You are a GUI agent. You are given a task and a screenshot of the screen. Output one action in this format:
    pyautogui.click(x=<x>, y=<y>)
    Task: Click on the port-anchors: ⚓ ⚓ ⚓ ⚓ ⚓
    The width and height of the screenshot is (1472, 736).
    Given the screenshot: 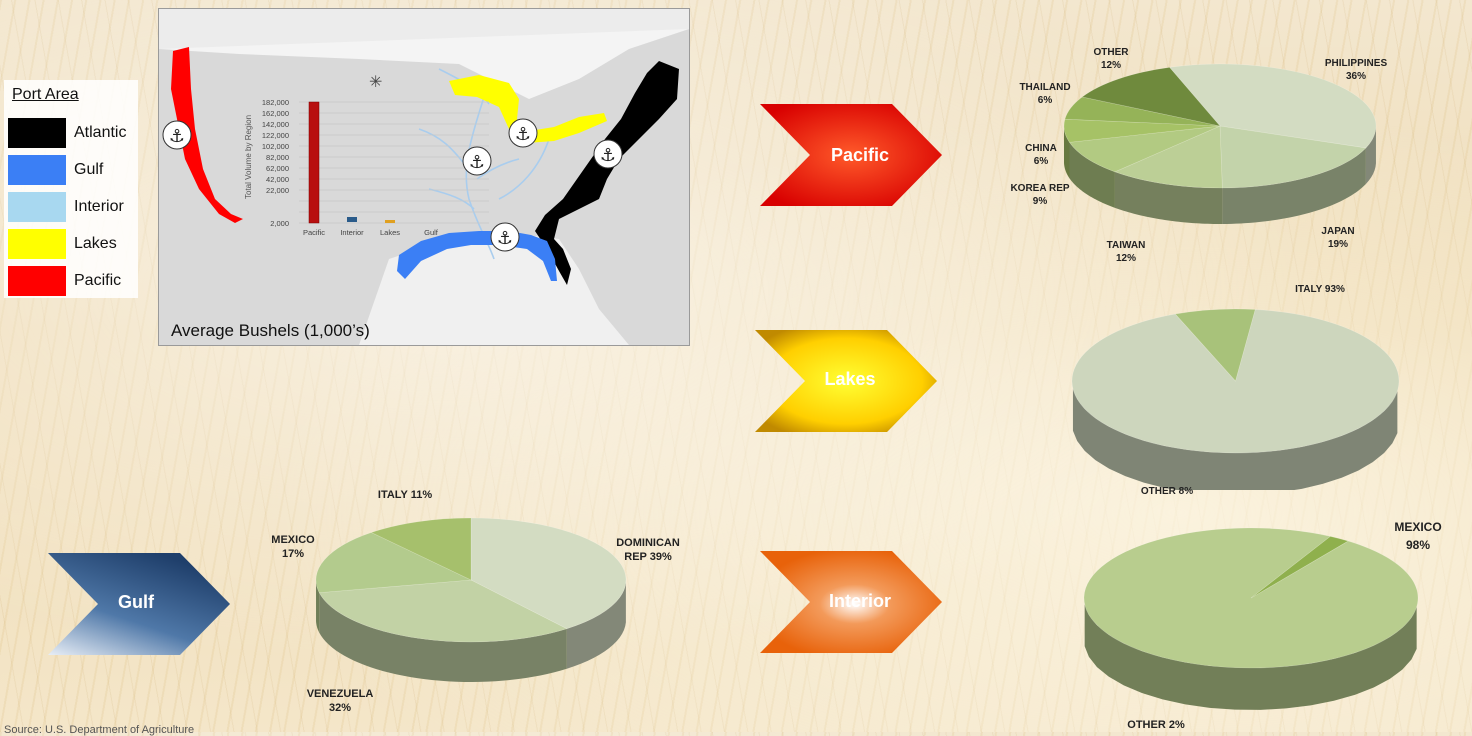 What is the action you would take?
    pyautogui.click(x=392, y=185)
    